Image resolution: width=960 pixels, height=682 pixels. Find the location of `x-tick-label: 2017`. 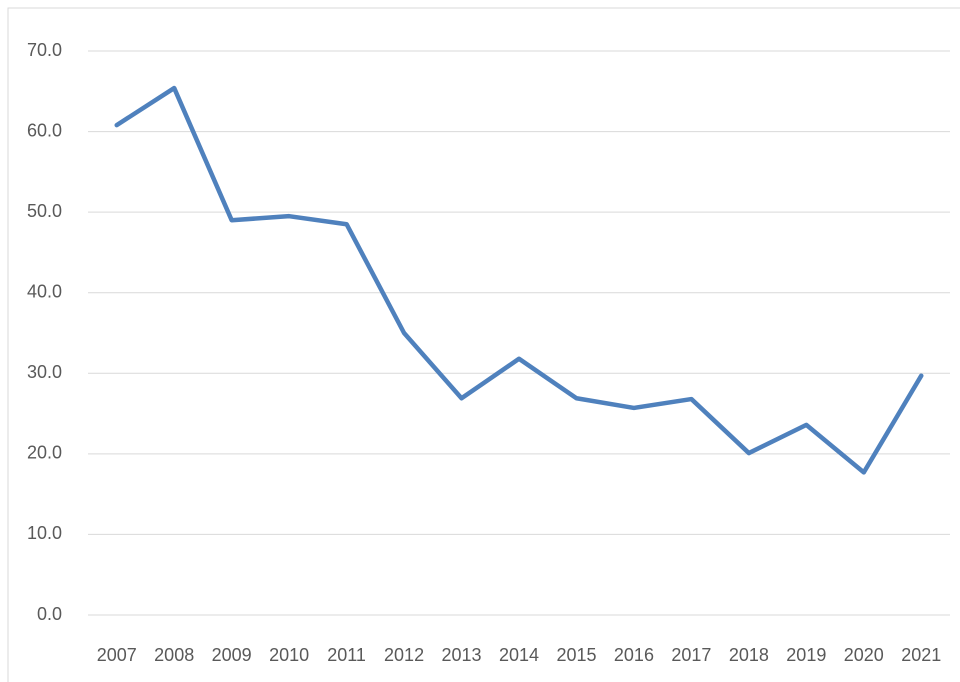

x-tick-label: 2017 is located at coordinates (691, 655).